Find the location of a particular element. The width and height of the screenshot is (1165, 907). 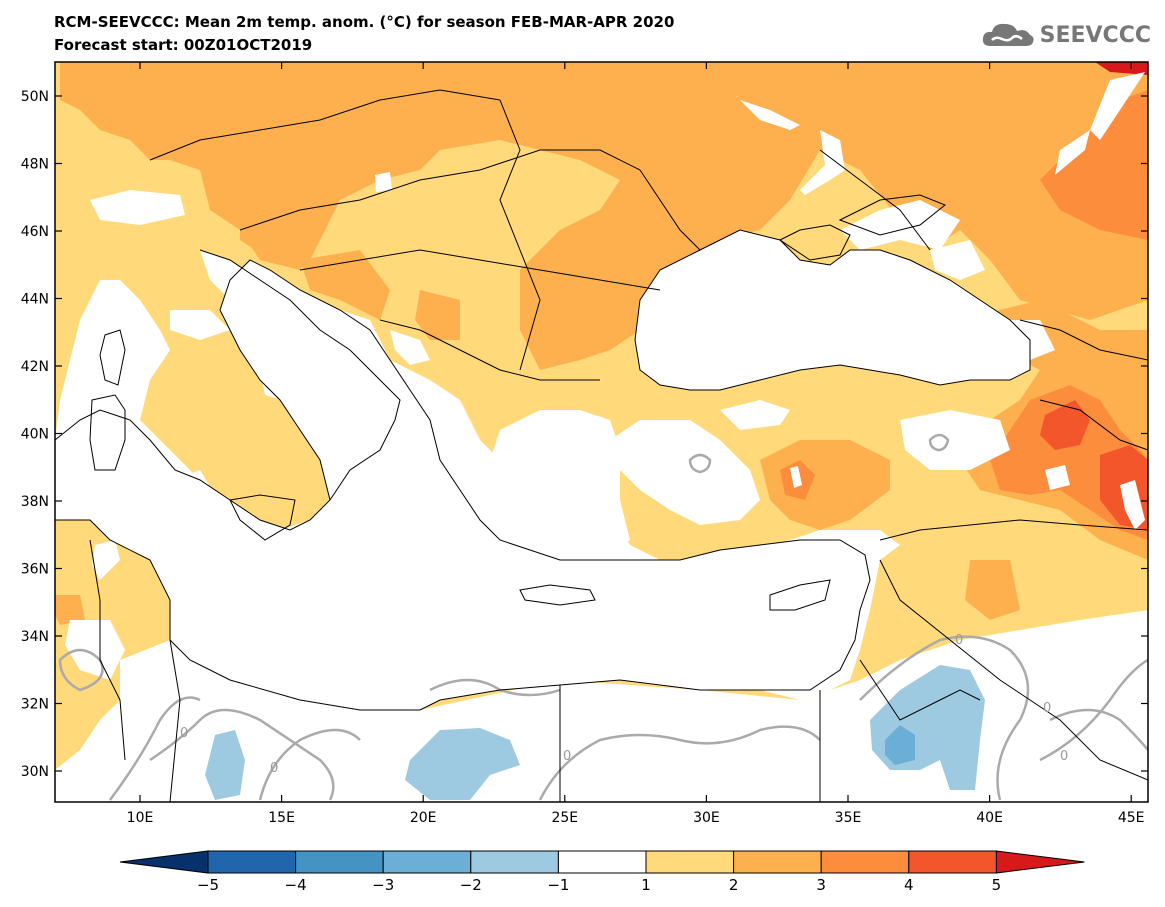

lon-tick-label: 35E is located at coordinates (848, 818).